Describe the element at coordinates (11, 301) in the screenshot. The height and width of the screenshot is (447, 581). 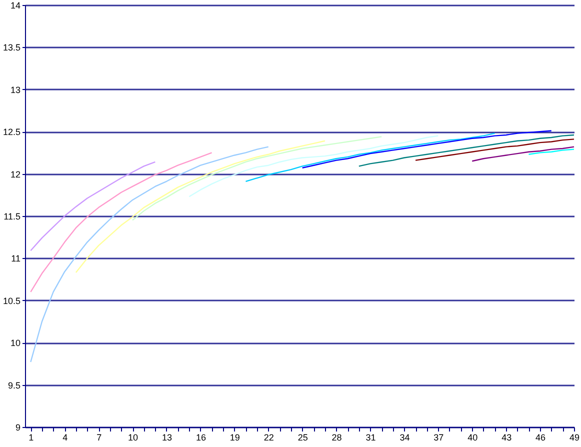
I see `y-tick-label: 10.5` at that location.